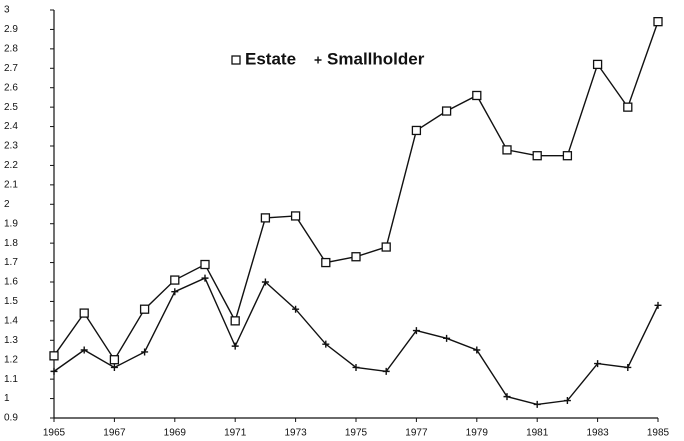 This screenshot has height=441, width=684. What do you see at coordinates (114, 433) in the screenshot?
I see `x-tick-label: 1967` at bounding box center [114, 433].